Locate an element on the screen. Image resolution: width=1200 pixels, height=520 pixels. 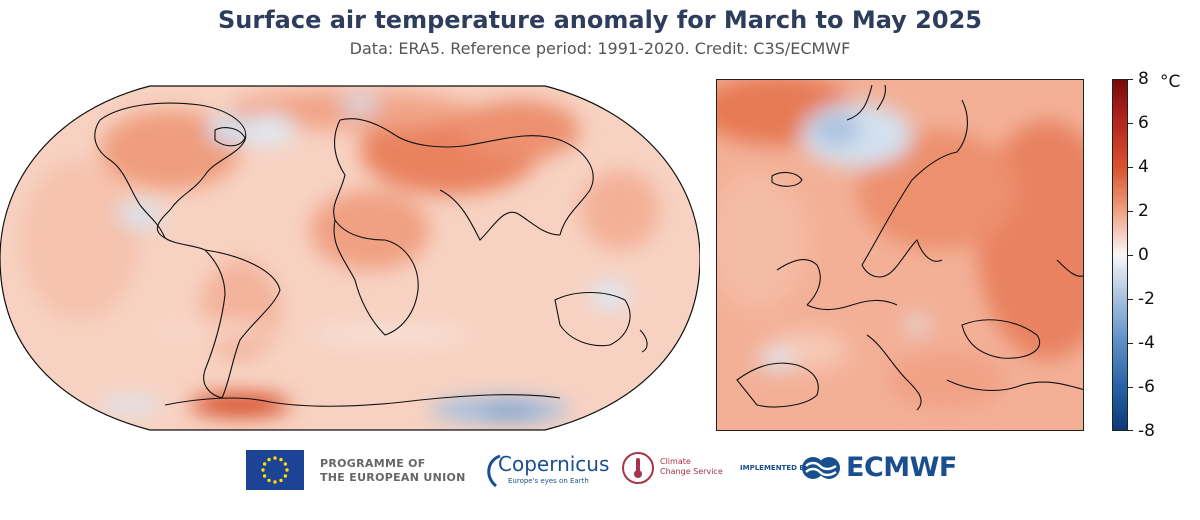
colorbar-tick-label: -2 is located at coordinates (1146, 299).